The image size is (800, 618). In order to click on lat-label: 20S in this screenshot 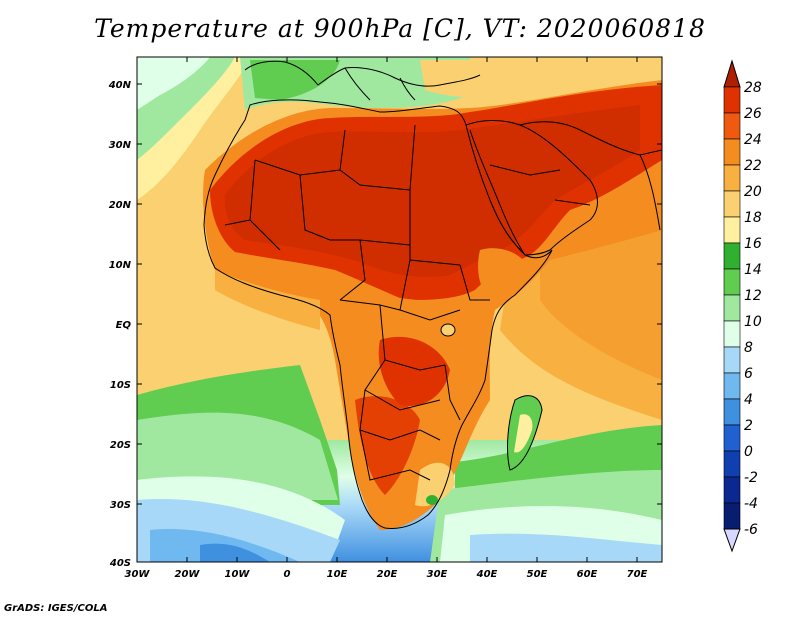, I will do `click(120, 445)`.